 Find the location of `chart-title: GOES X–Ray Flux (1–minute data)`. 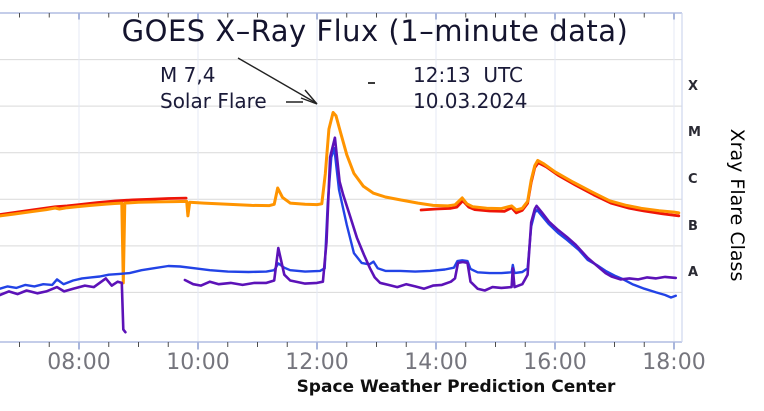

chart-title: GOES X–Ray Flux (1–minute data) is located at coordinates (375, 31).